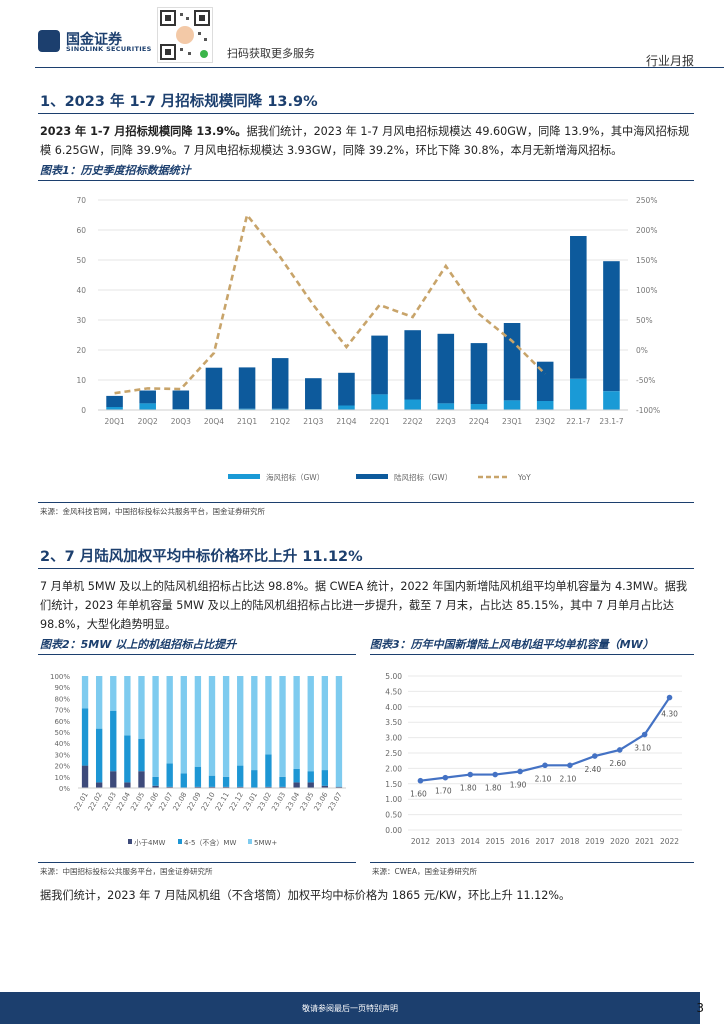  What do you see at coordinates (62, 778) in the screenshot?
I see `y-tick: 10%` at bounding box center [62, 778].